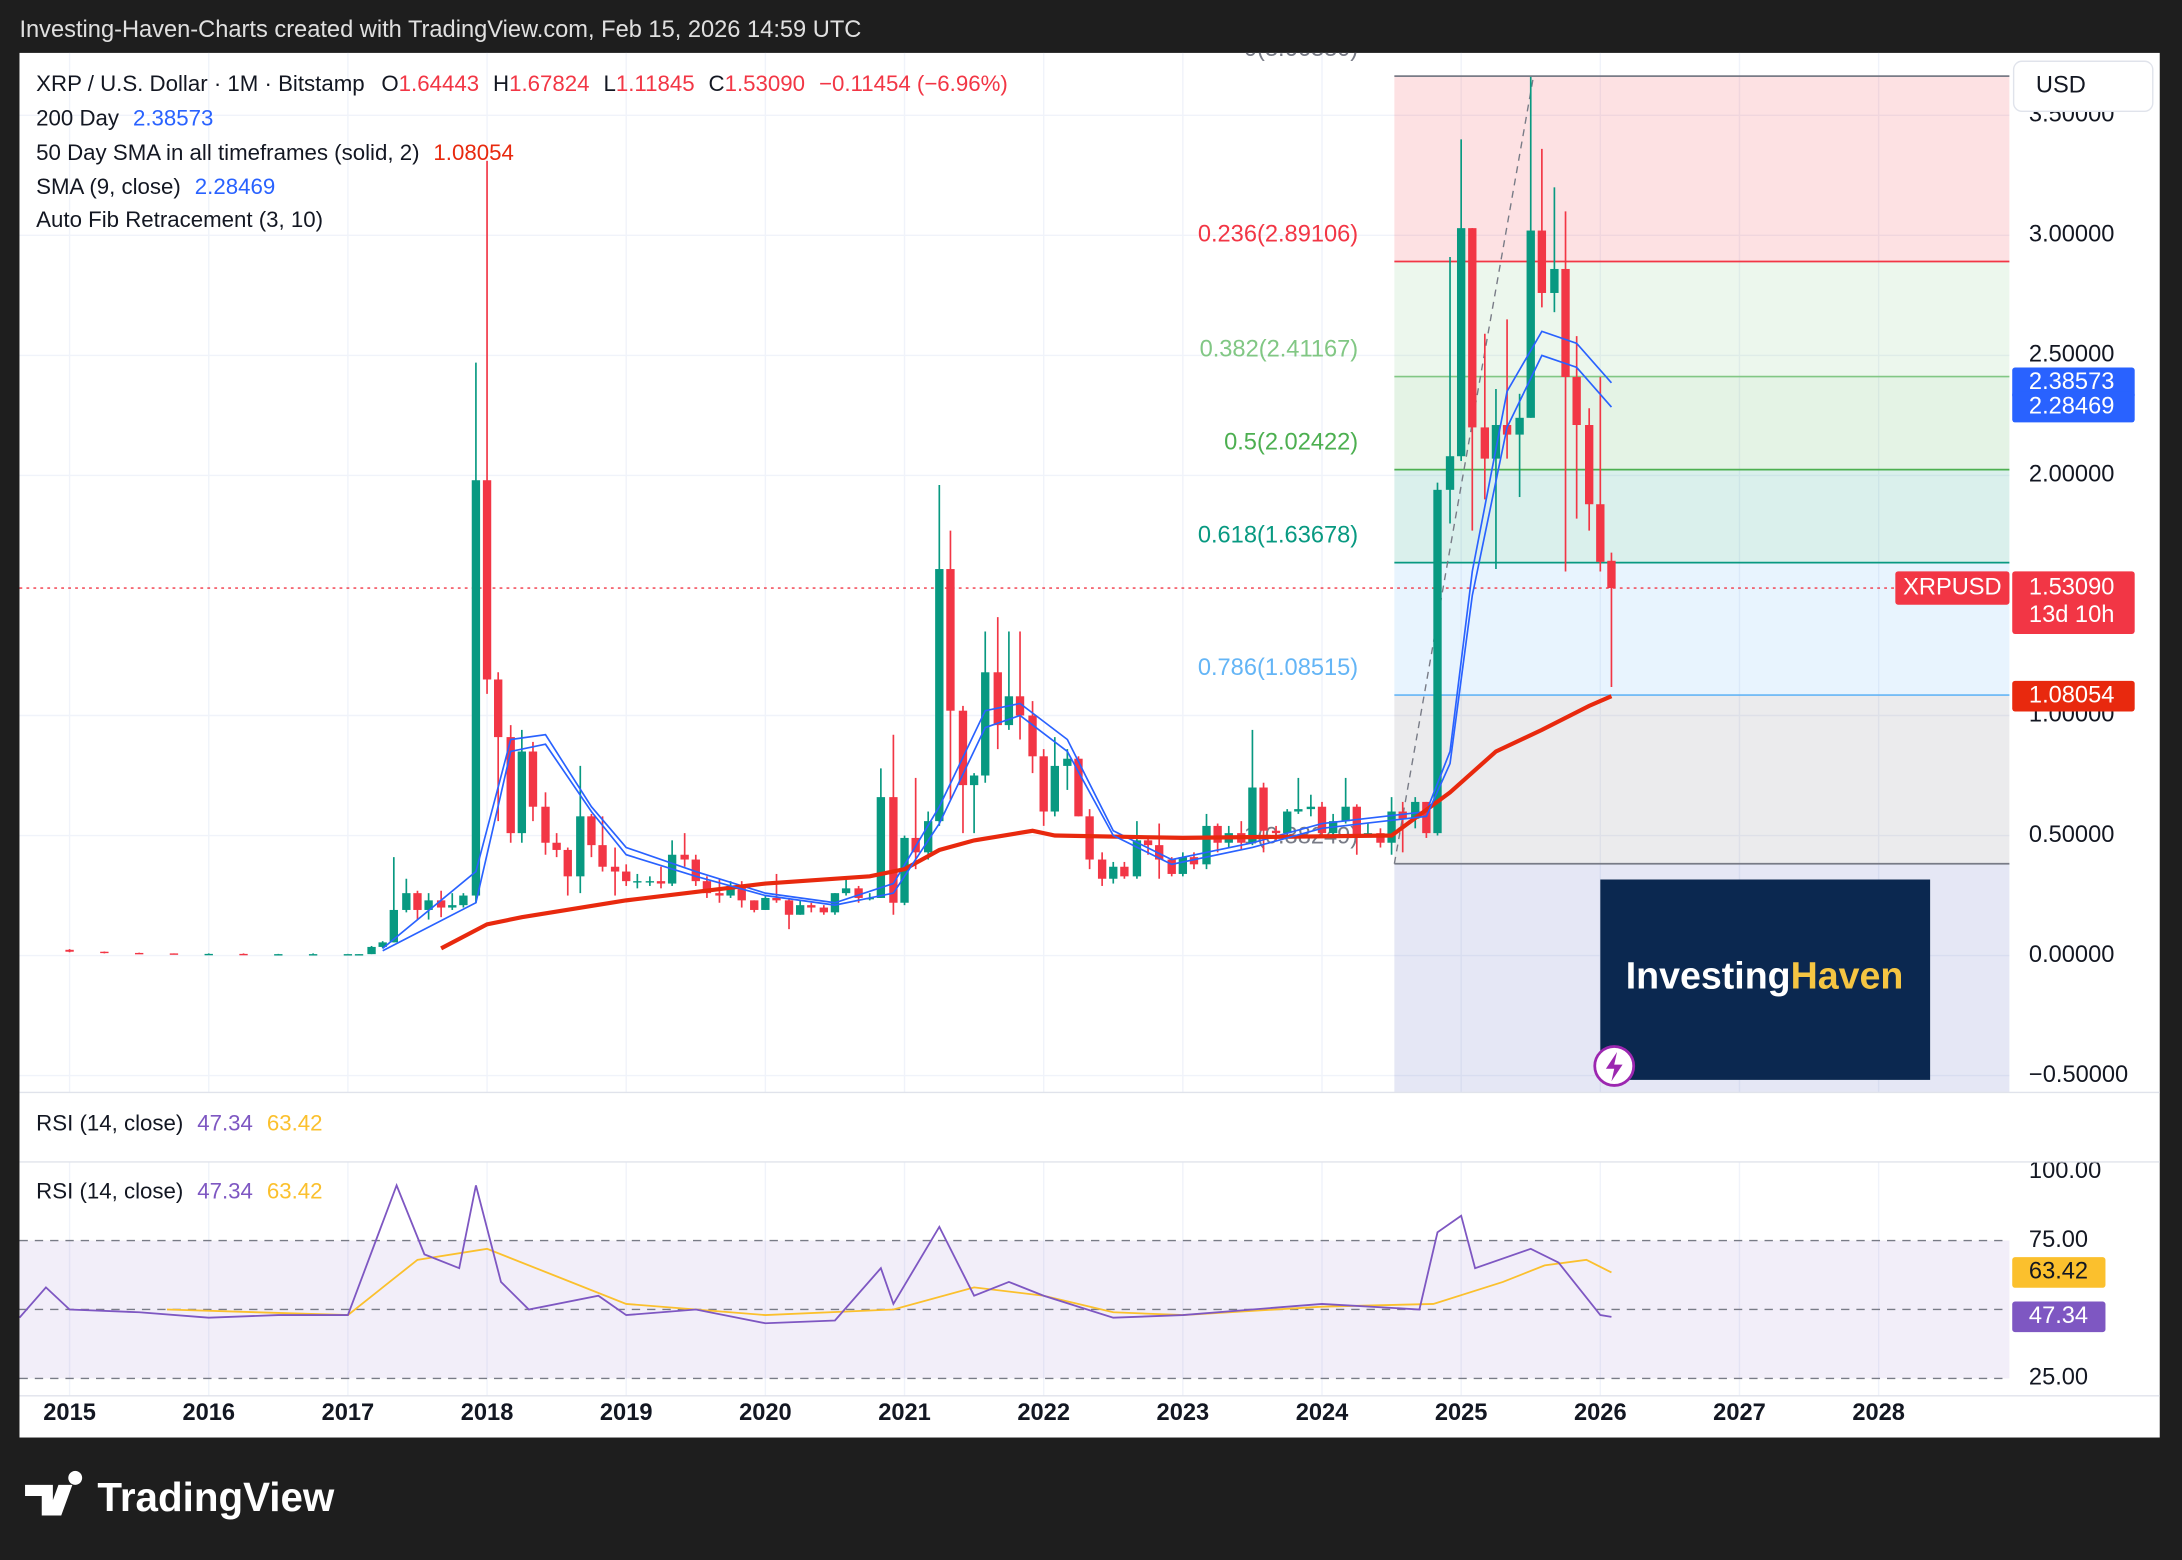 The image size is (2182, 1560). Describe the element at coordinates (179, 219) in the screenshot. I see `legend-line: Auto Fib Retracement (3, 10)` at that location.